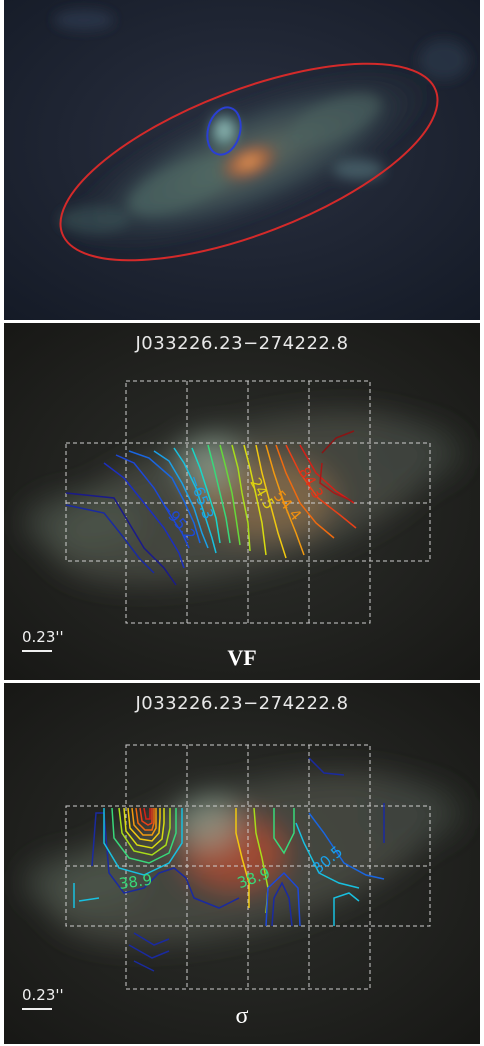 This screenshot has width=484, height=1046. I want to click on contour-label: 38.9, so click(136, 882).